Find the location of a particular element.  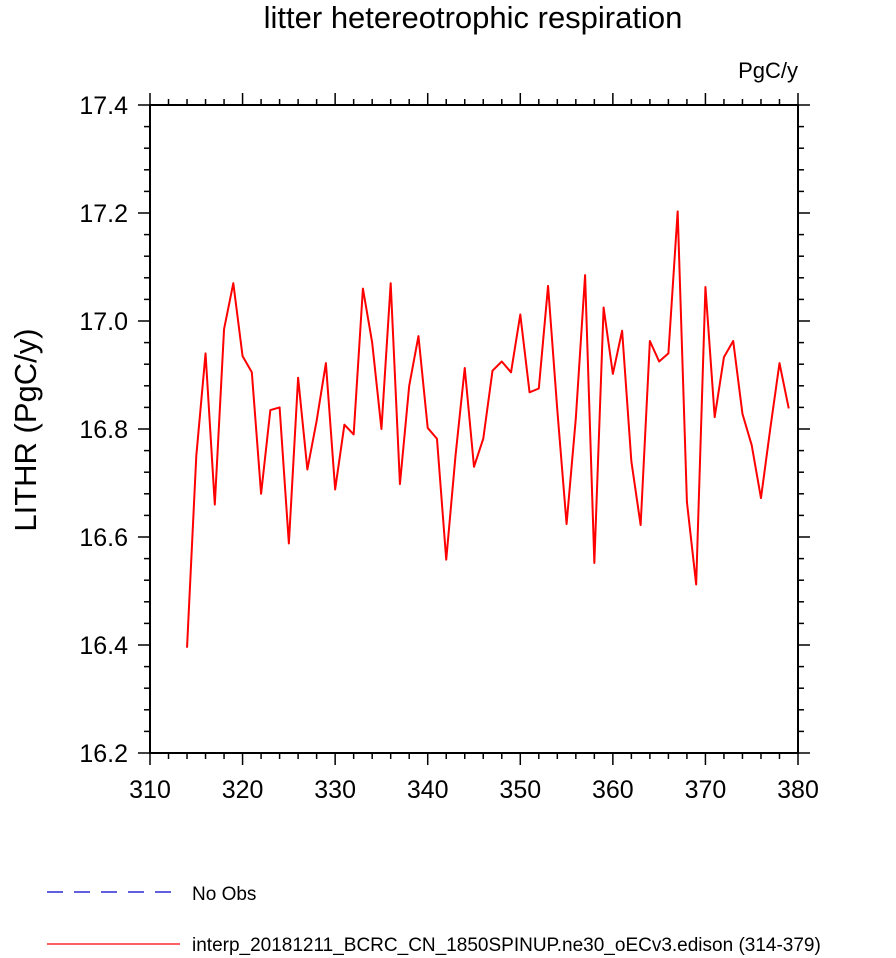

y-tick-label: 16.8 is located at coordinates (103, 430).